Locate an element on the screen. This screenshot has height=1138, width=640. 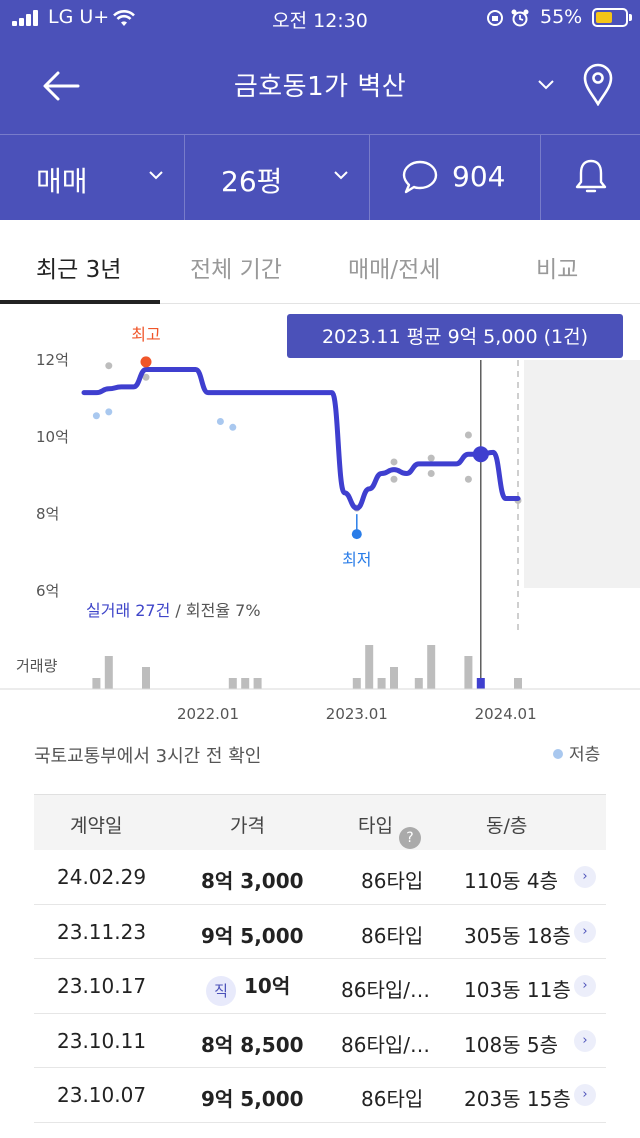
tab-all-period: 전체 기간 is located at coordinates (236, 270).